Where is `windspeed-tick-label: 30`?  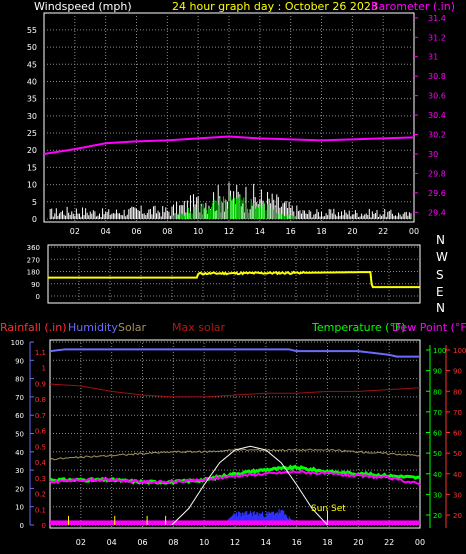 windspeed-tick-label: 30 is located at coordinates (32, 116).